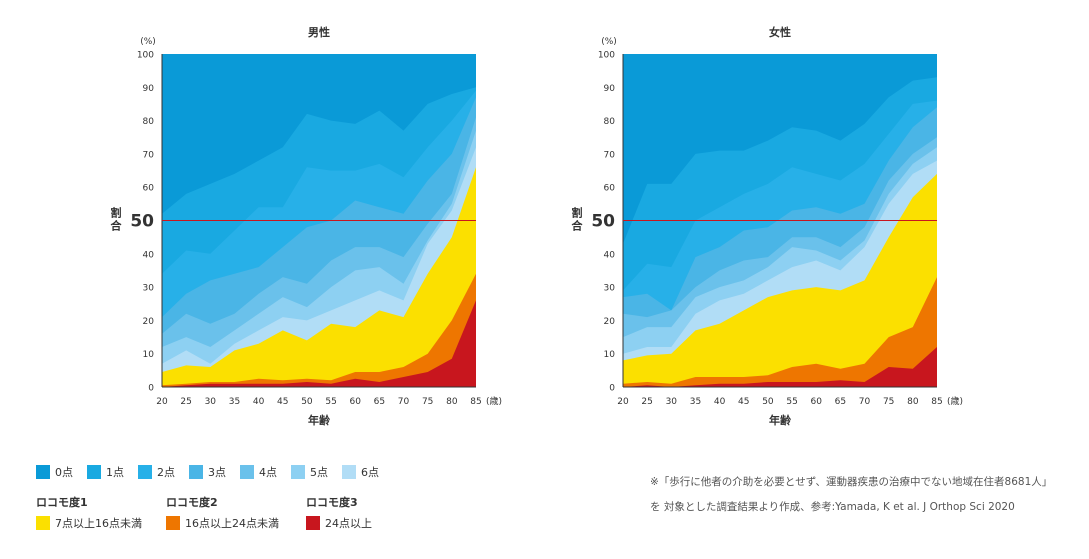  Describe the element at coordinates (360, 472) in the screenshot. I see `legend-item-6: 6点` at that location.